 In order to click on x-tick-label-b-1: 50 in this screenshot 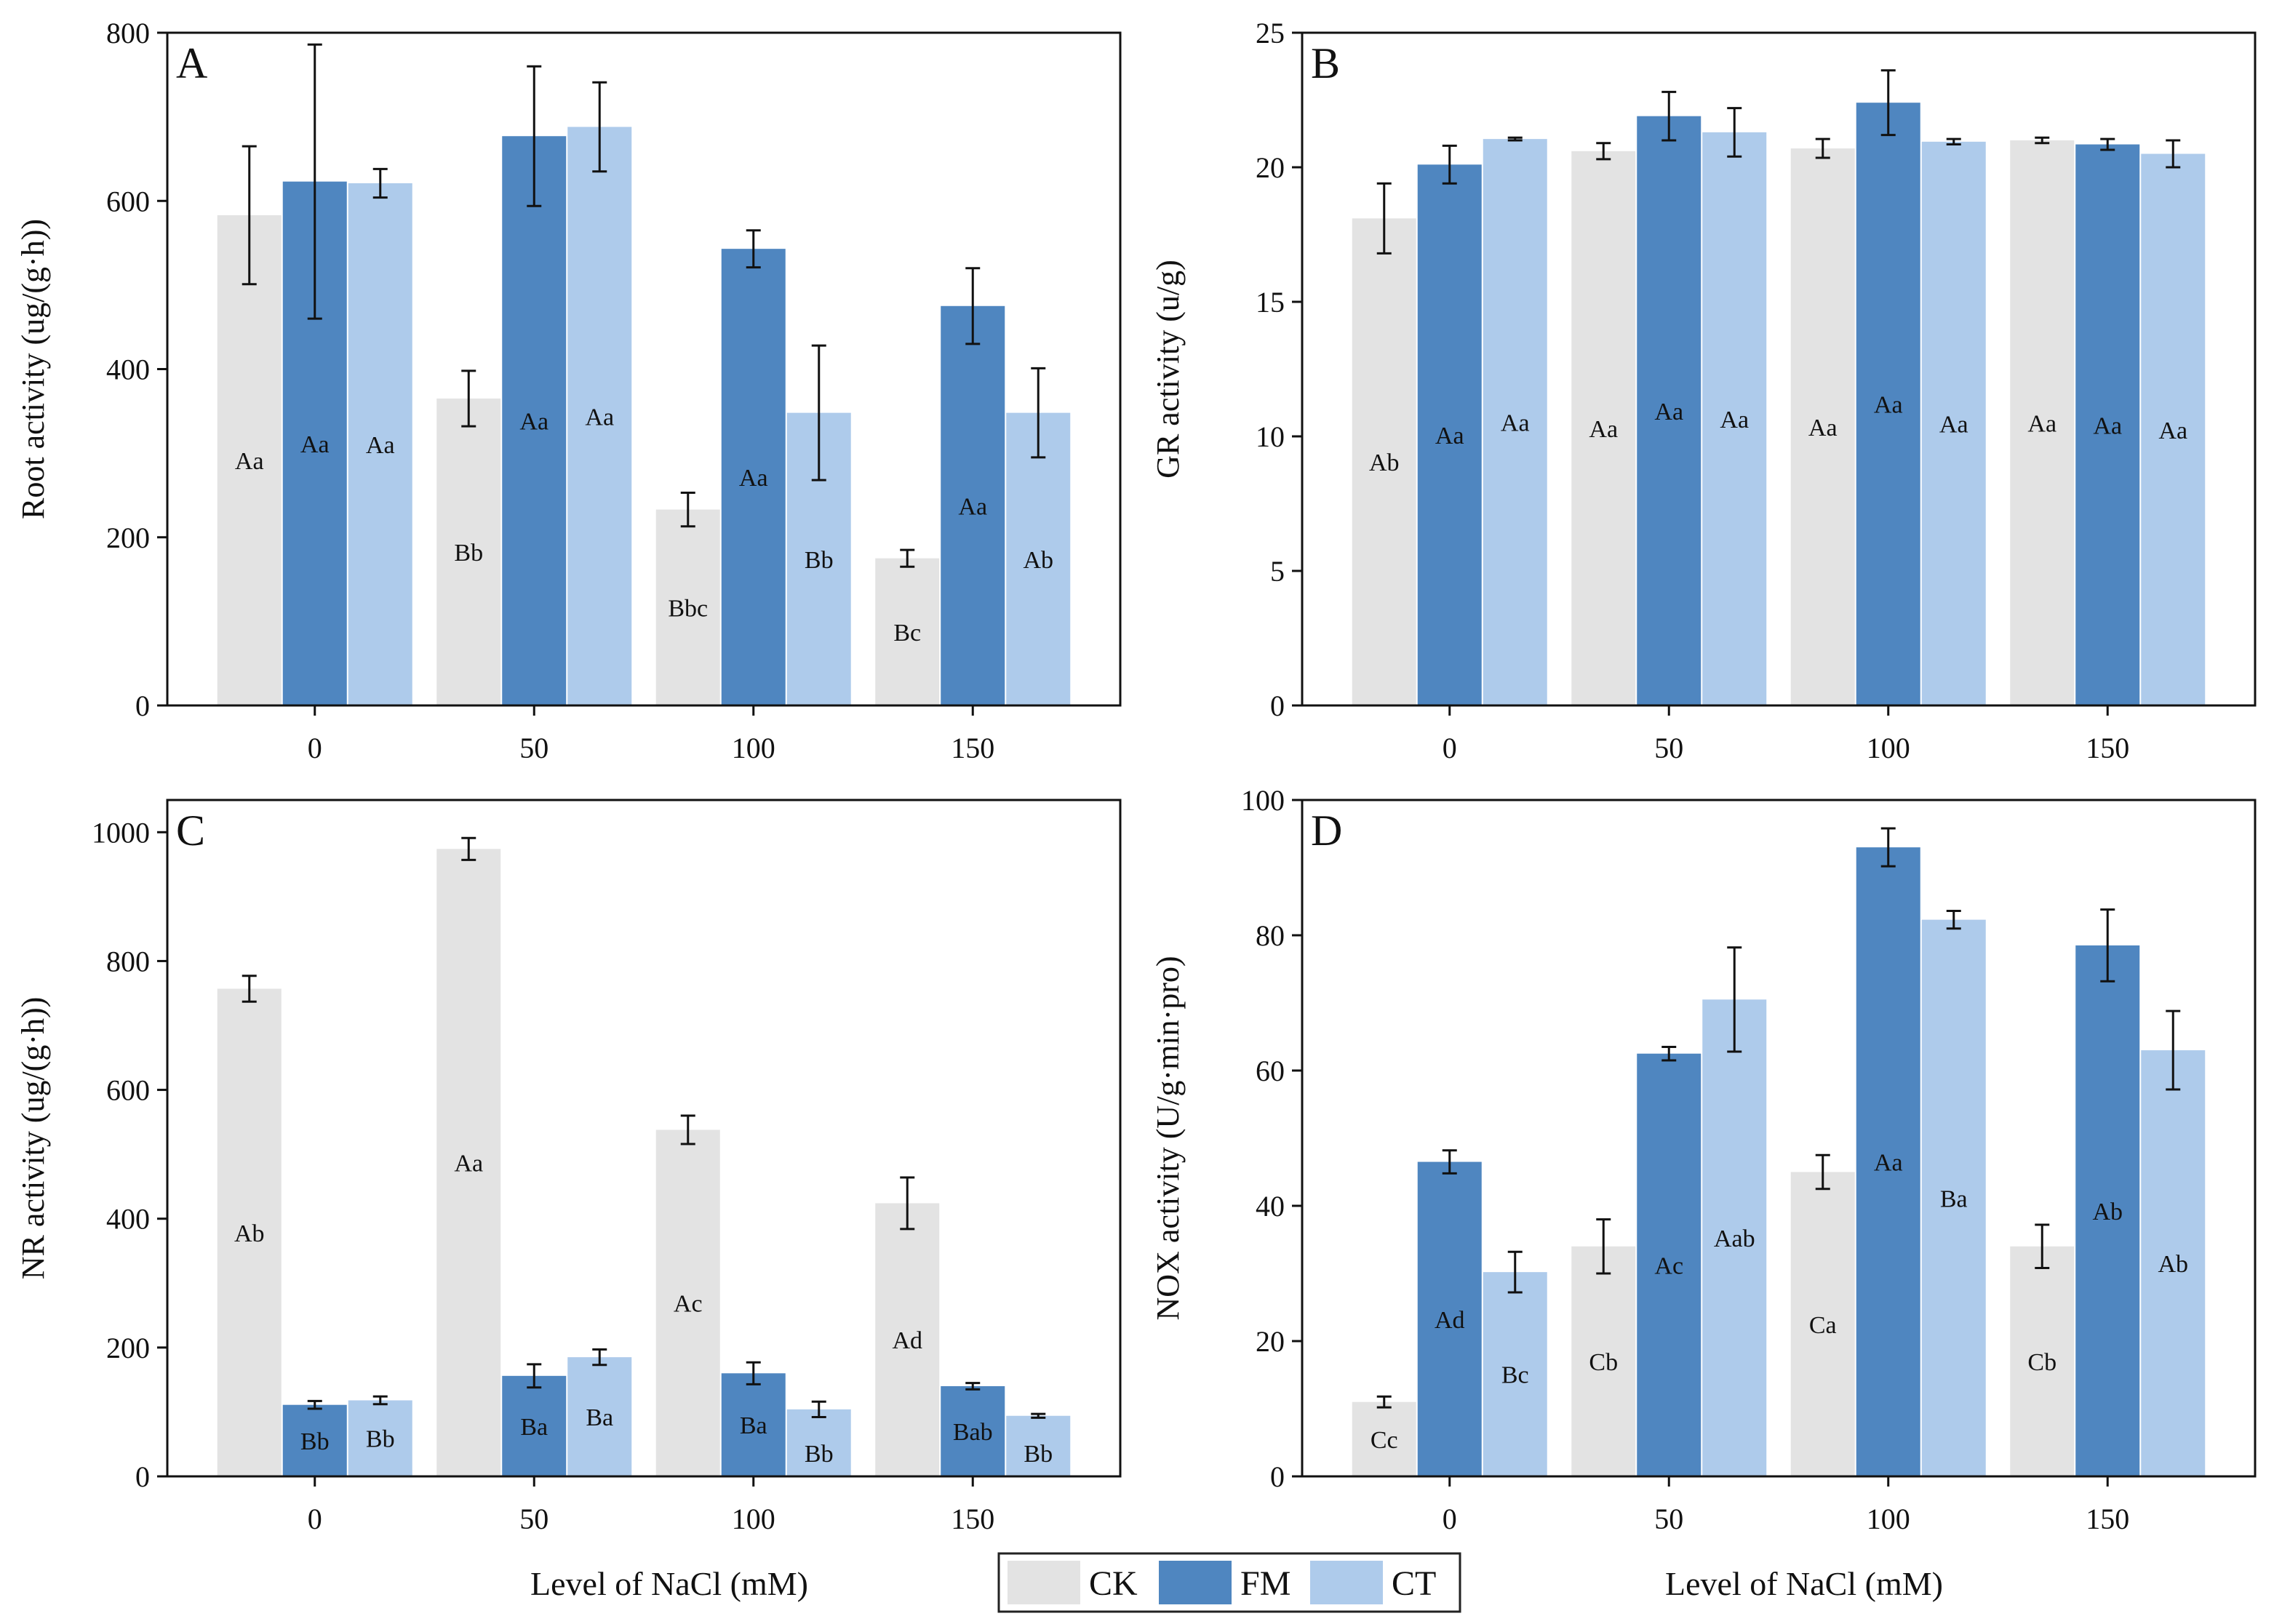, I will do `click(1669, 748)`.